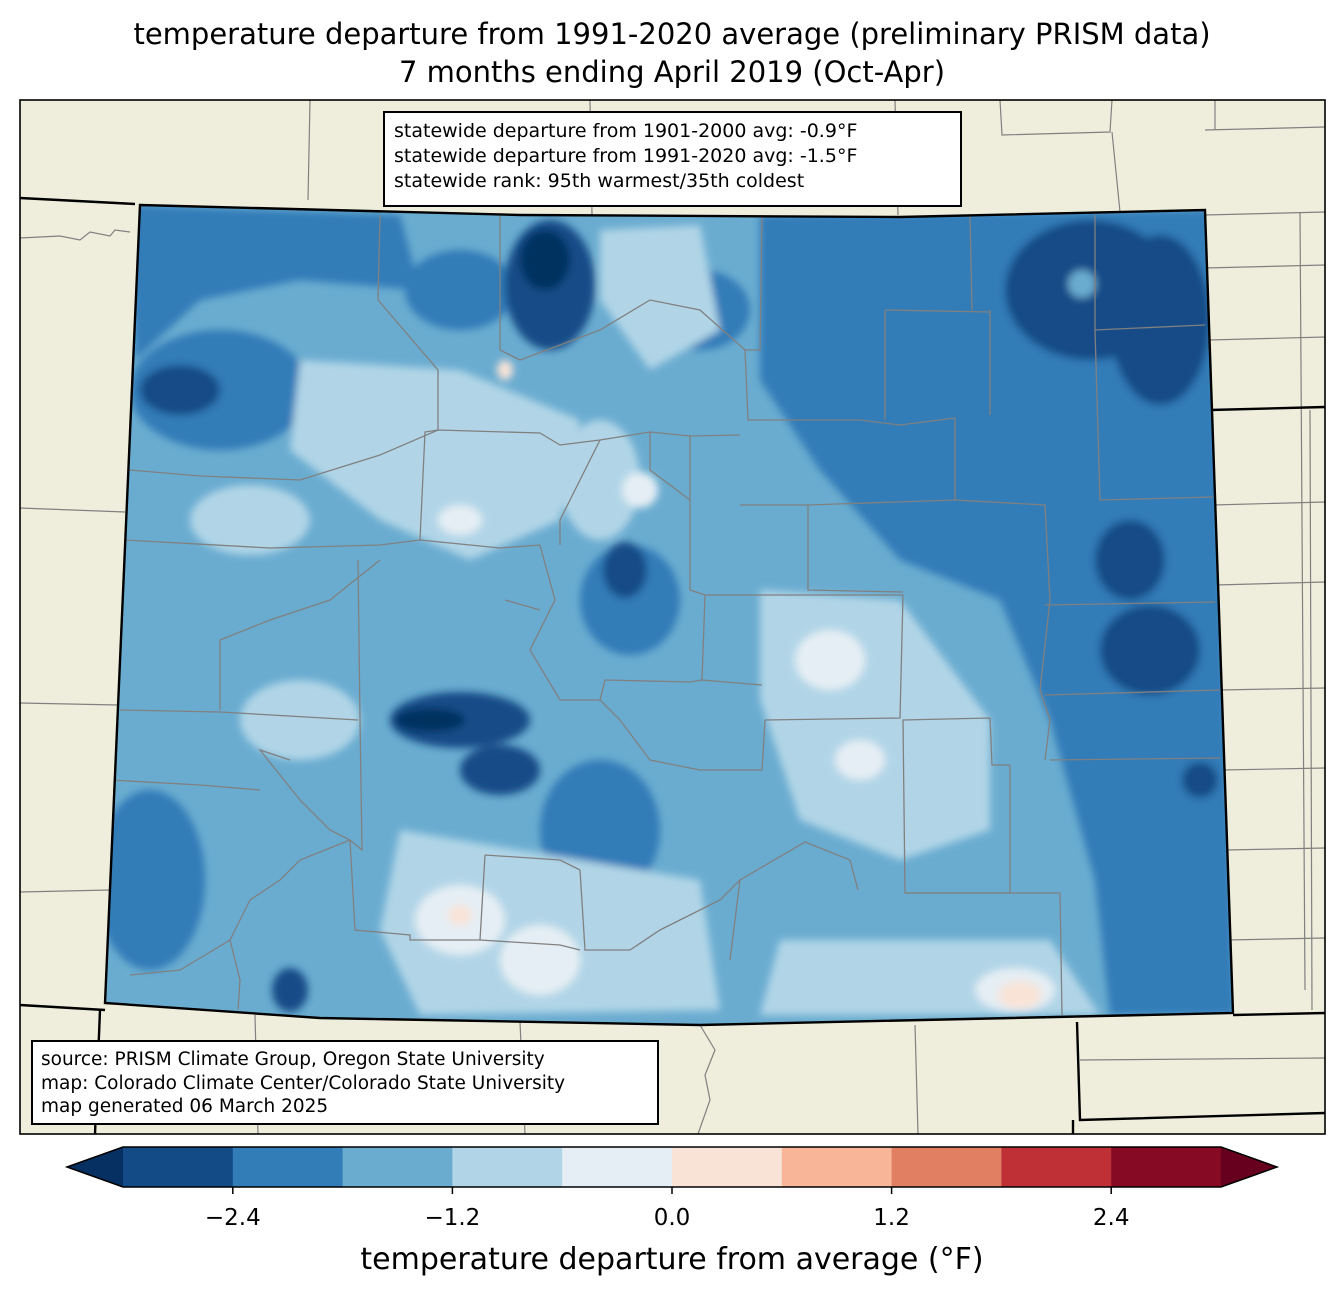 The height and width of the screenshot is (1299, 1344). I want to click on colorbar-label: temperature departure from average (°F), so click(672, 1259).